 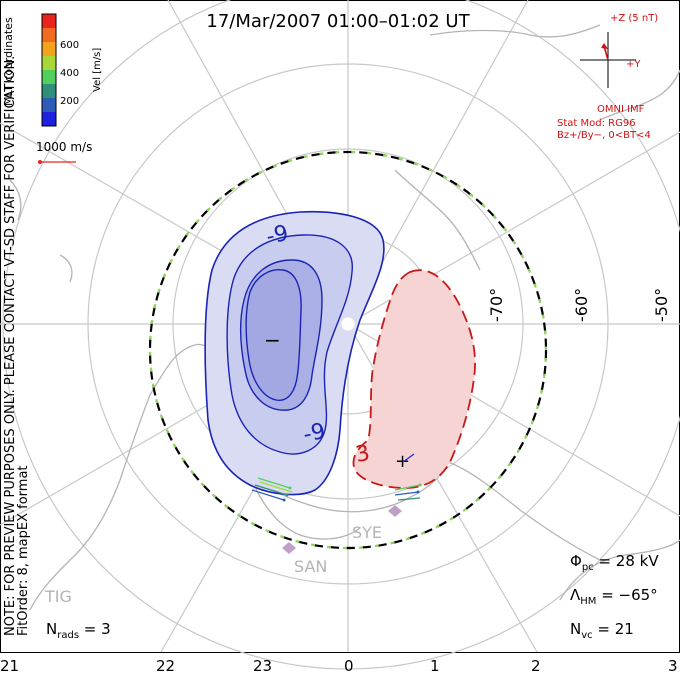 I want to click on velocity-reference-label: 1000 m/s, so click(x=64, y=147).